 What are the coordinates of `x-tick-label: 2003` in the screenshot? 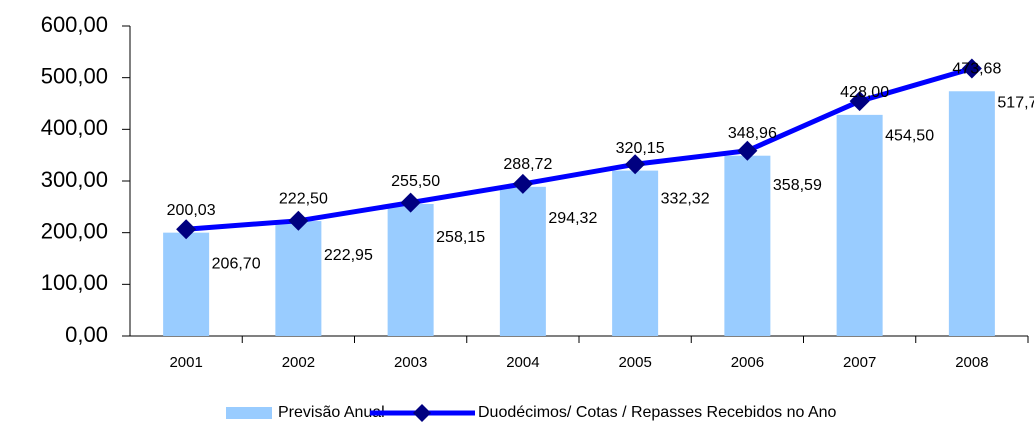 It's located at (410, 362).